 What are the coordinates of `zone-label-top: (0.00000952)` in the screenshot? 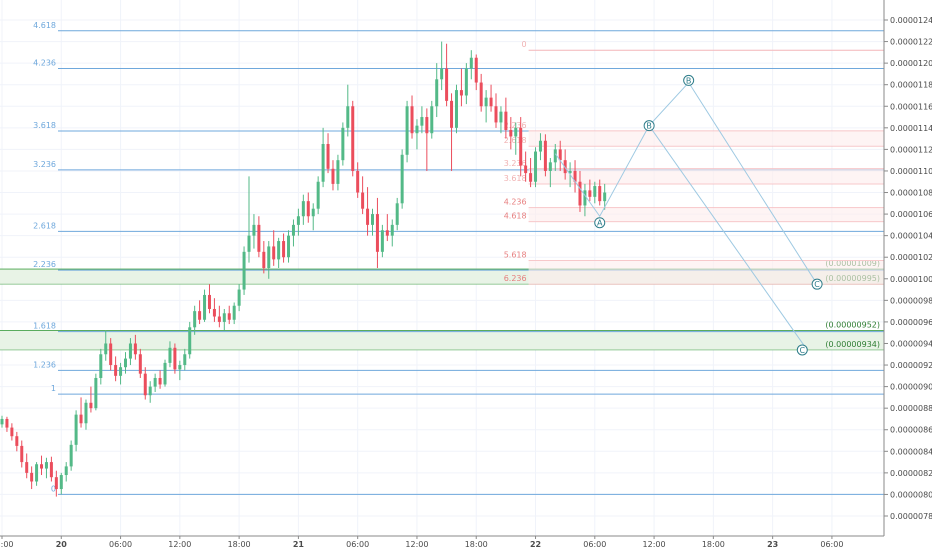 It's located at (852, 325).